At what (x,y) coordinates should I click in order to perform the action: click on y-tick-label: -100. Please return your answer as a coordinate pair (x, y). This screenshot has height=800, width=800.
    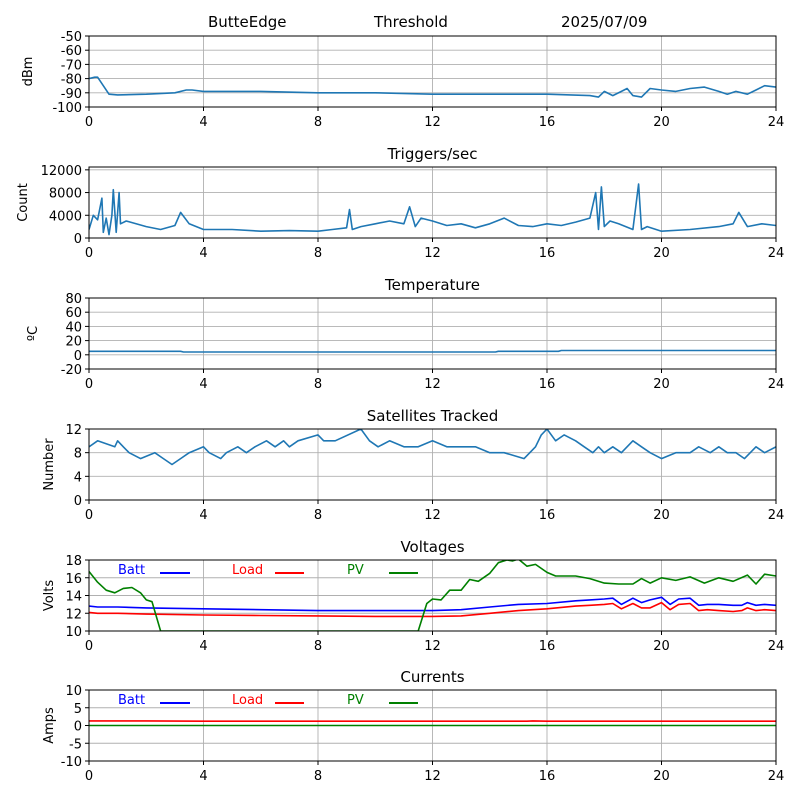
    Looking at the image, I should click on (67, 108).